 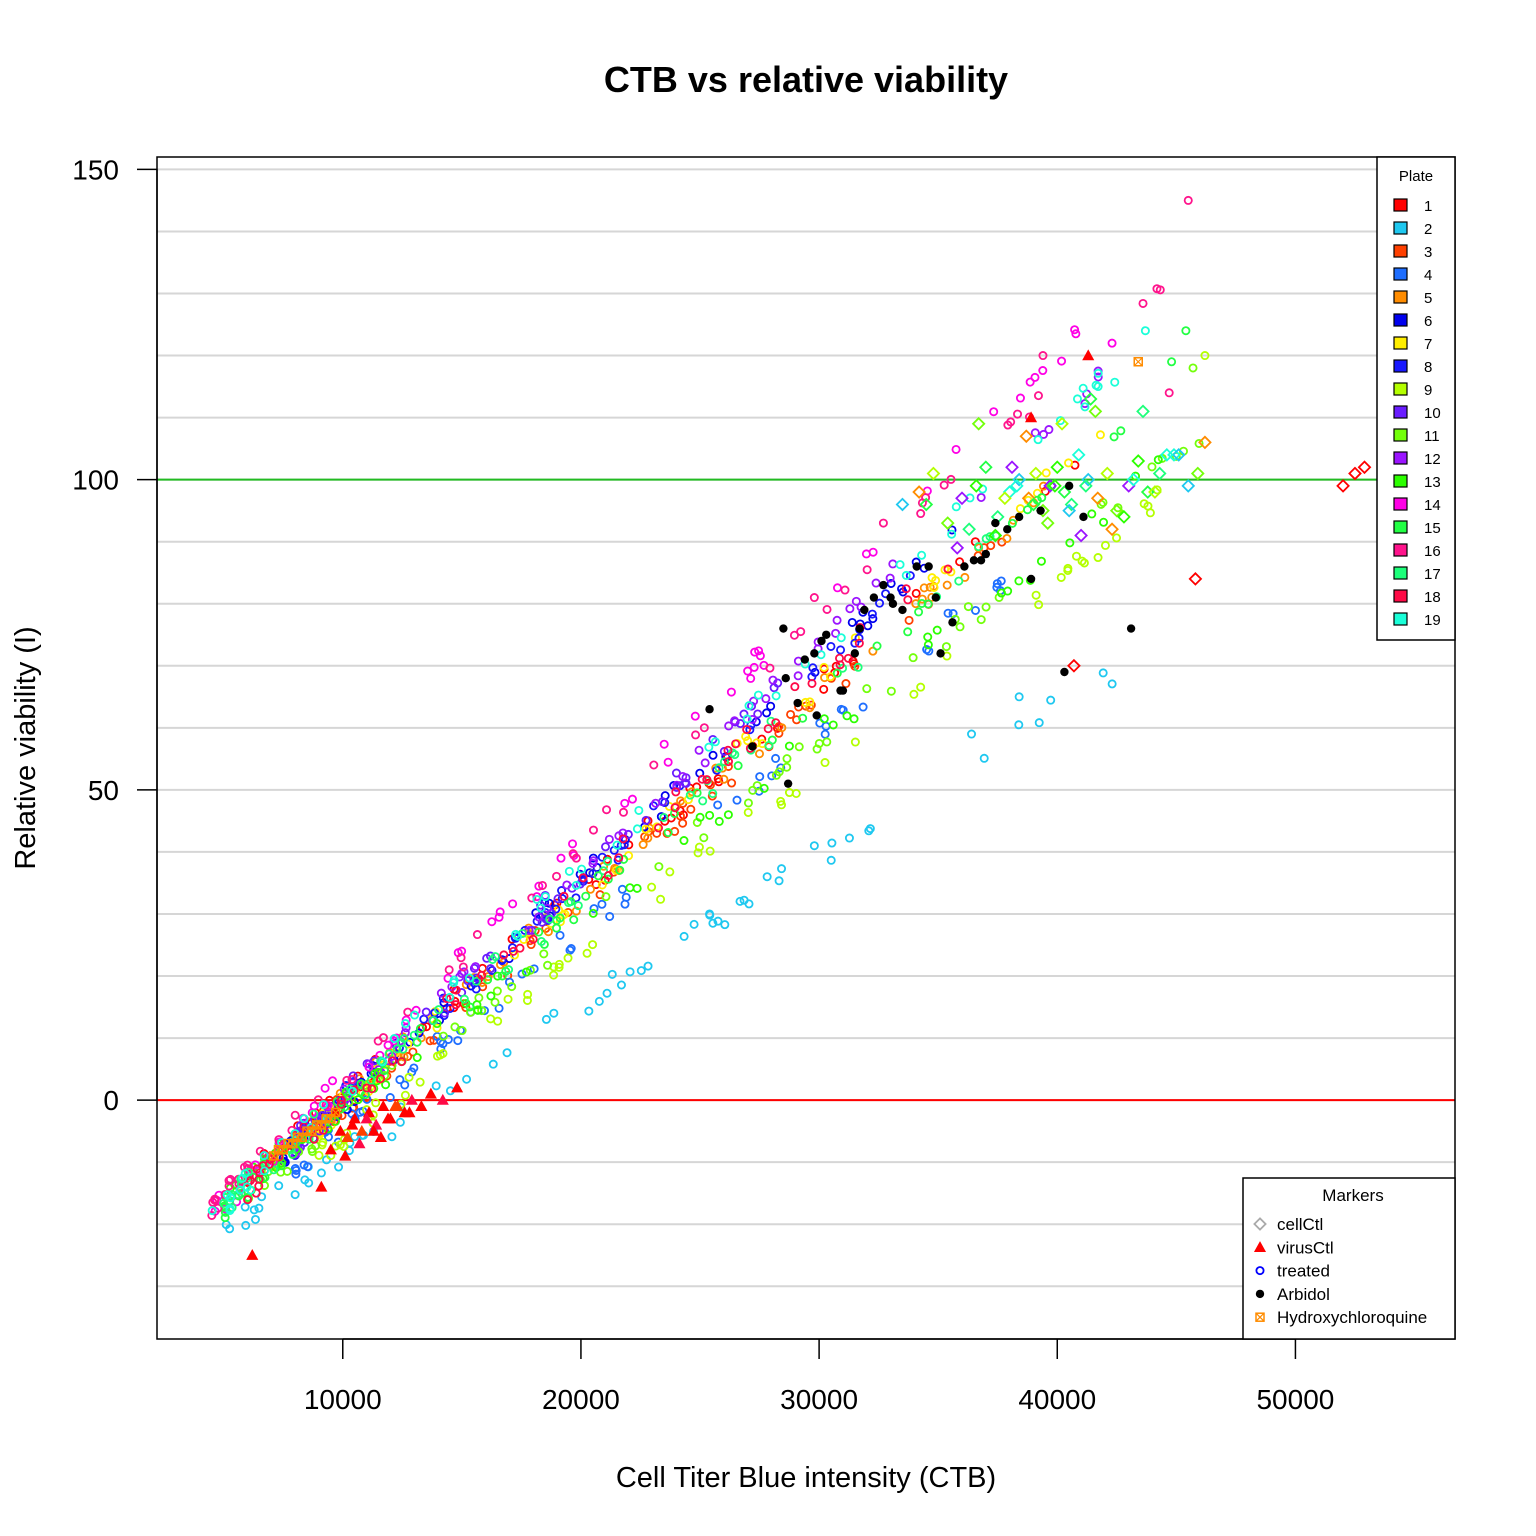 I want to click on Hydroxychloroquine-point, so click(x=273, y=1156).